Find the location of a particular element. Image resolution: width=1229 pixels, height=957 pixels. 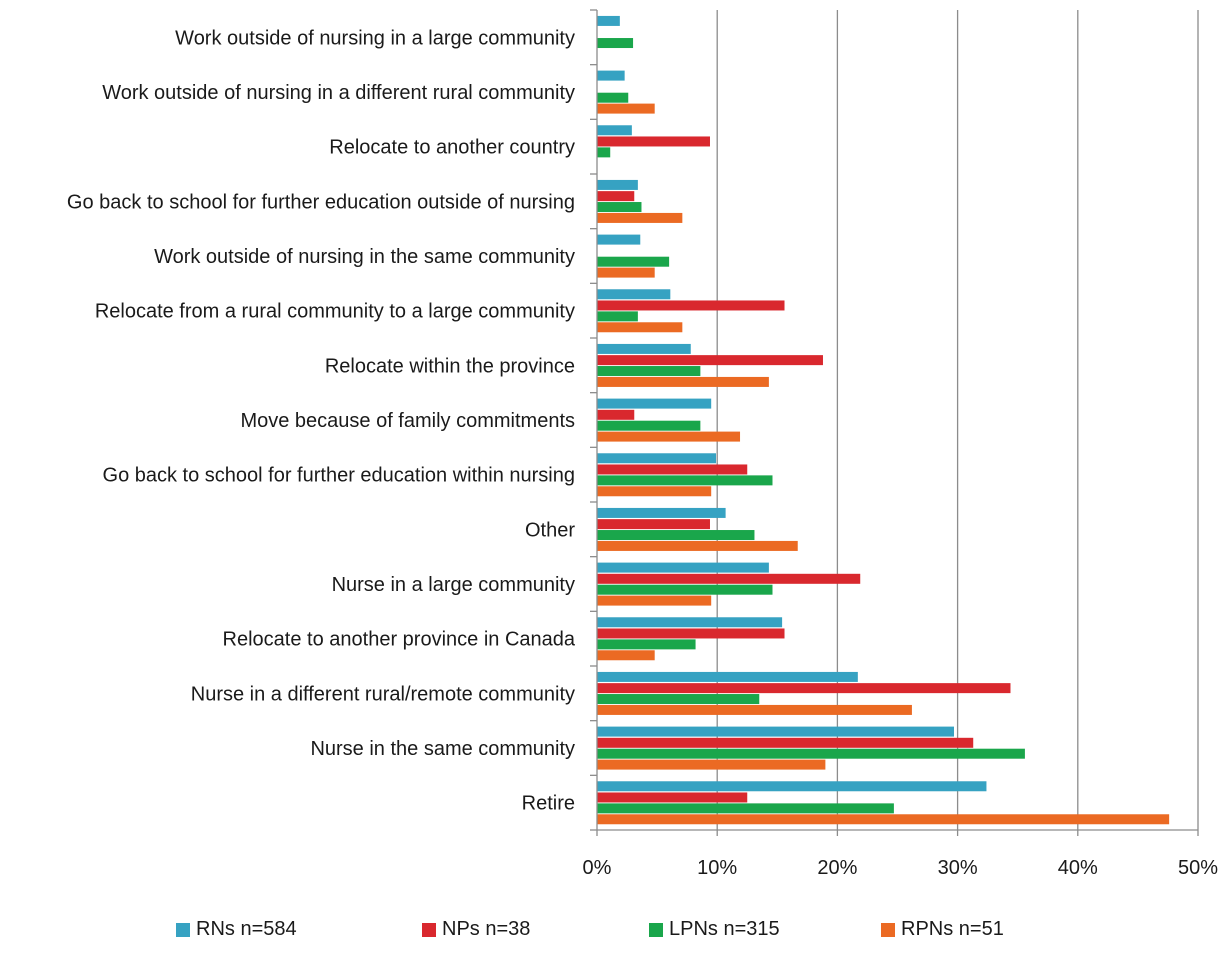

x-tick-label: 40% is located at coordinates (1078, 868).